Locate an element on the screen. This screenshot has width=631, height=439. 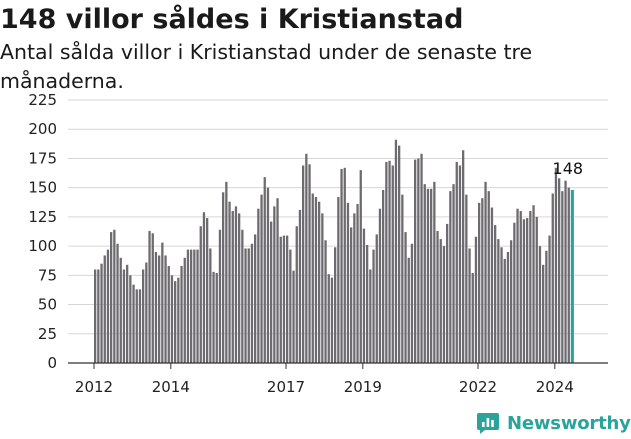
data-labels: 148 is located at coordinates (568, 168).